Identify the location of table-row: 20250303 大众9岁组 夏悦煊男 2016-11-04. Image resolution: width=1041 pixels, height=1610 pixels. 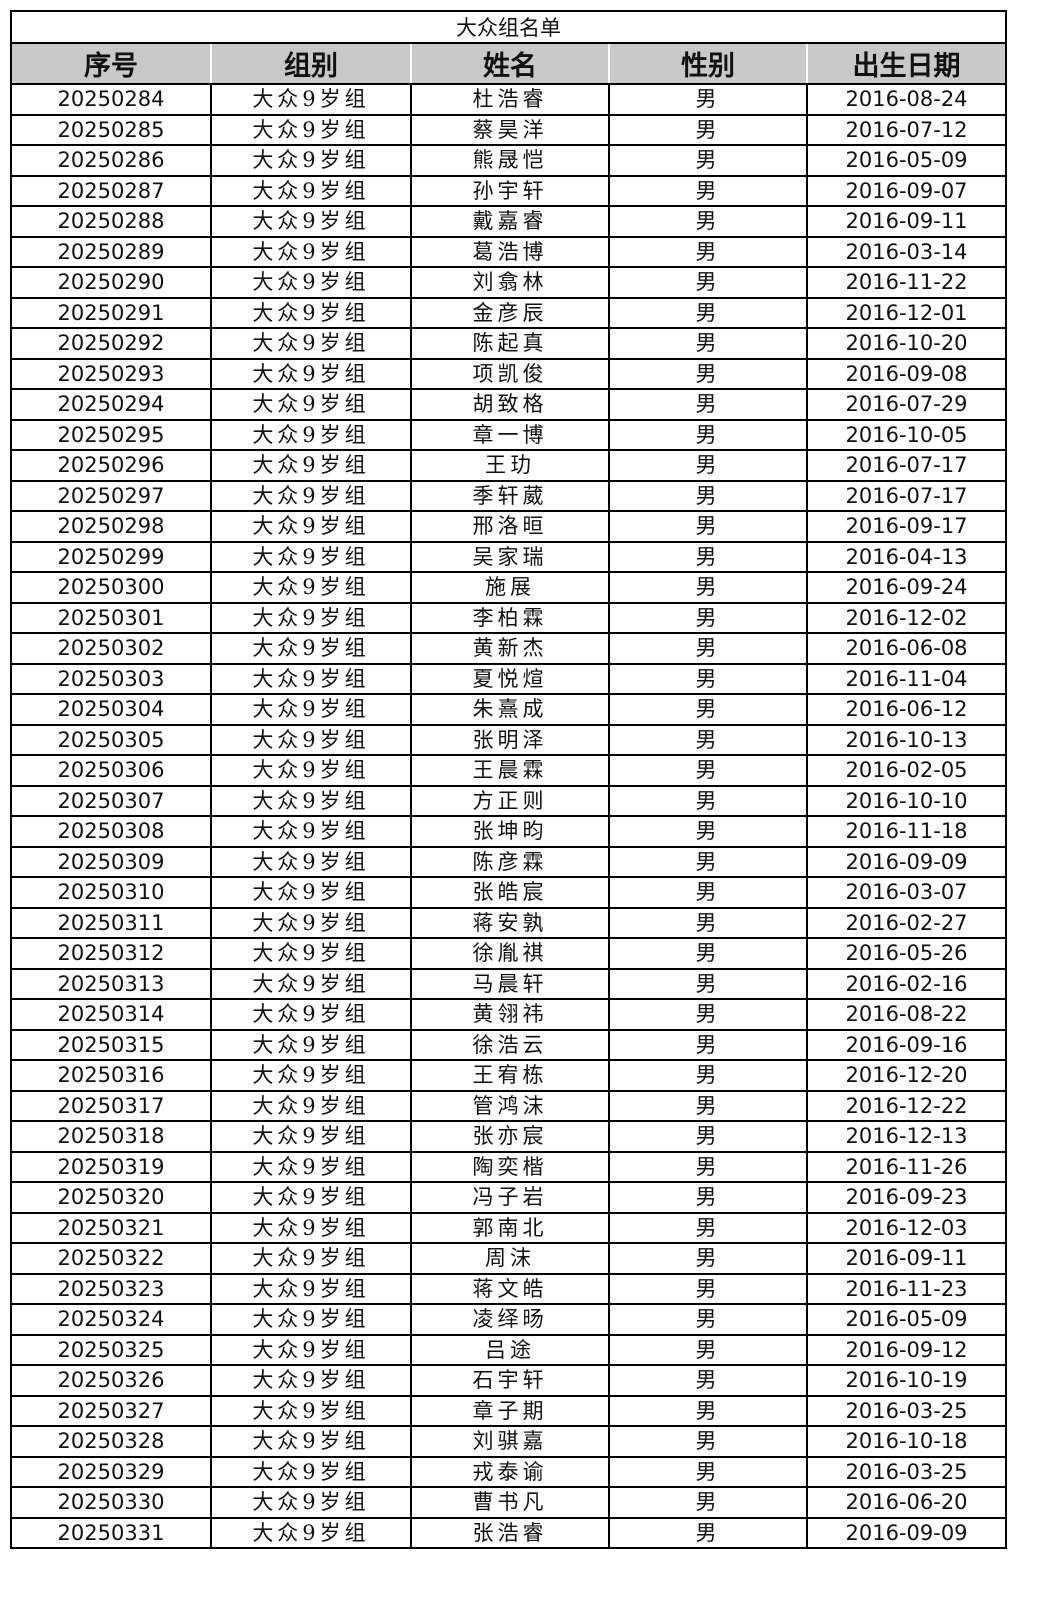
(509, 678).